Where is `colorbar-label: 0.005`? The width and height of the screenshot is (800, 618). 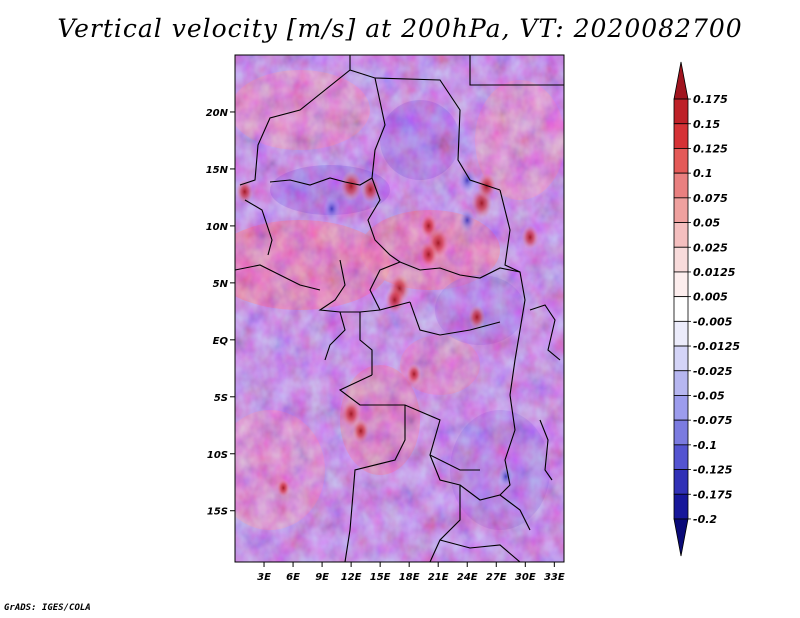
colorbar-label: 0.005 is located at coordinates (710, 297).